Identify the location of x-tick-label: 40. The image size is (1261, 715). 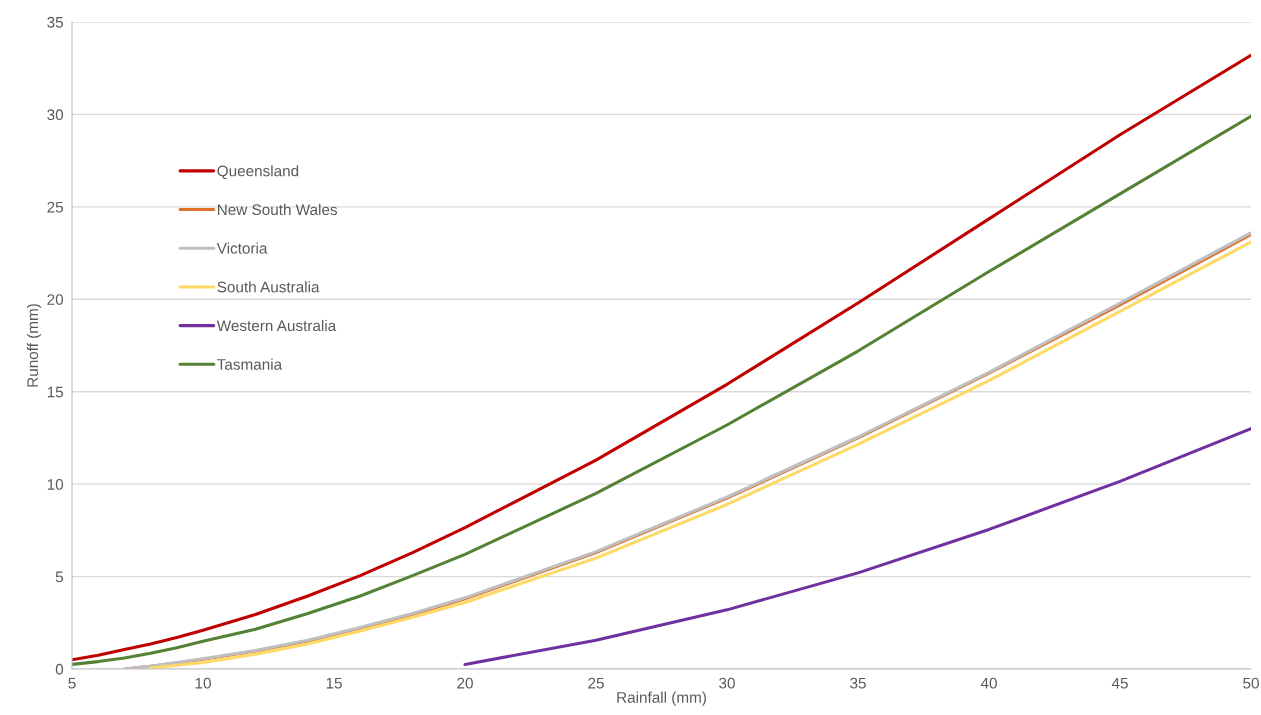
(988, 683).